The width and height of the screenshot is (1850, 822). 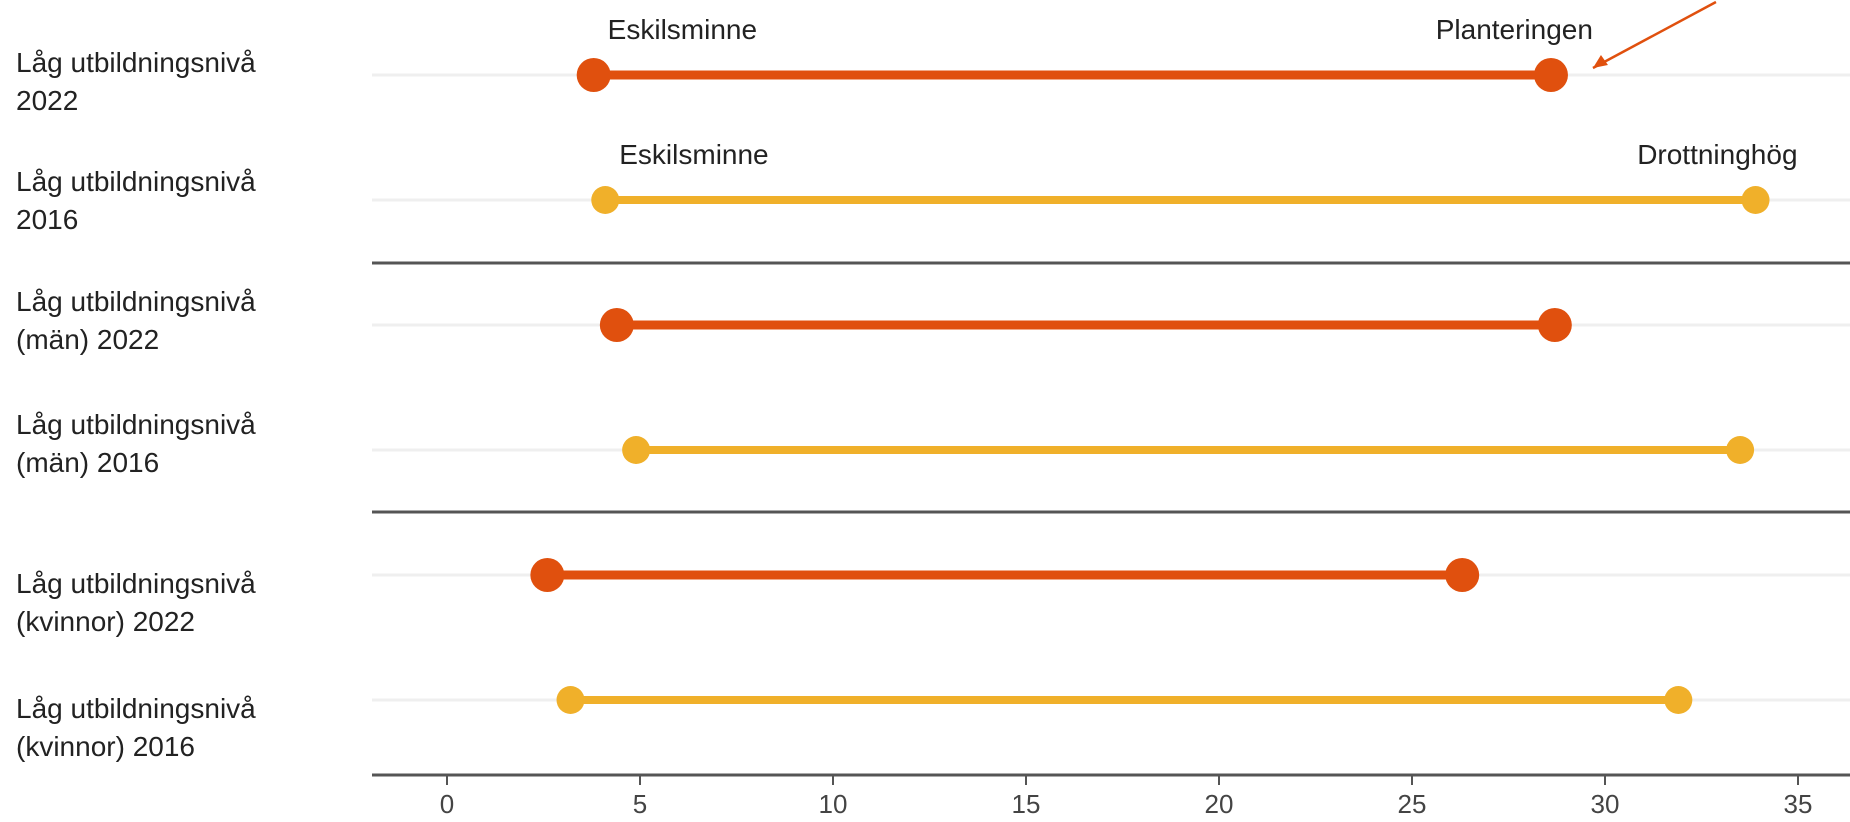 I want to click on x-axis: 0 5 10 15 20 25 30 35, so click(x=1111, y=796).